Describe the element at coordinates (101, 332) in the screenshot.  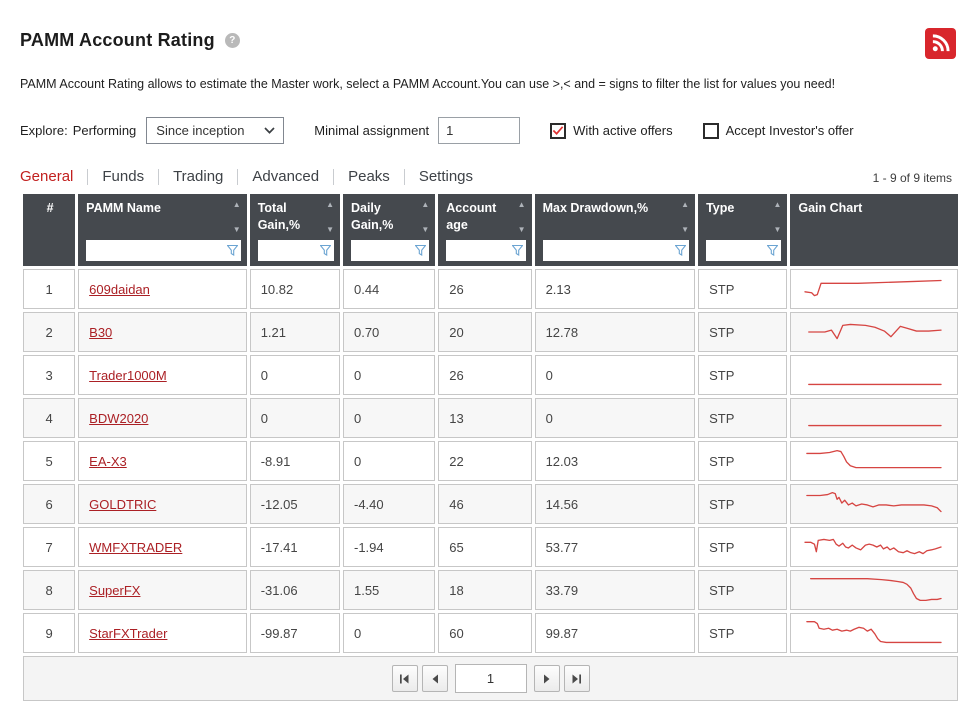
I see `pamm-account-link: B30` at that location.